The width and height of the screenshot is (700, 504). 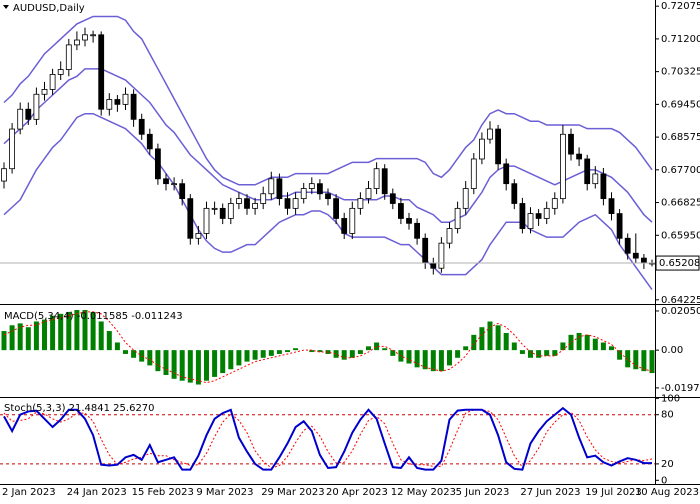 I want to click on x-tick-label: 9 Mar 2023, so click(x=224, y=492).